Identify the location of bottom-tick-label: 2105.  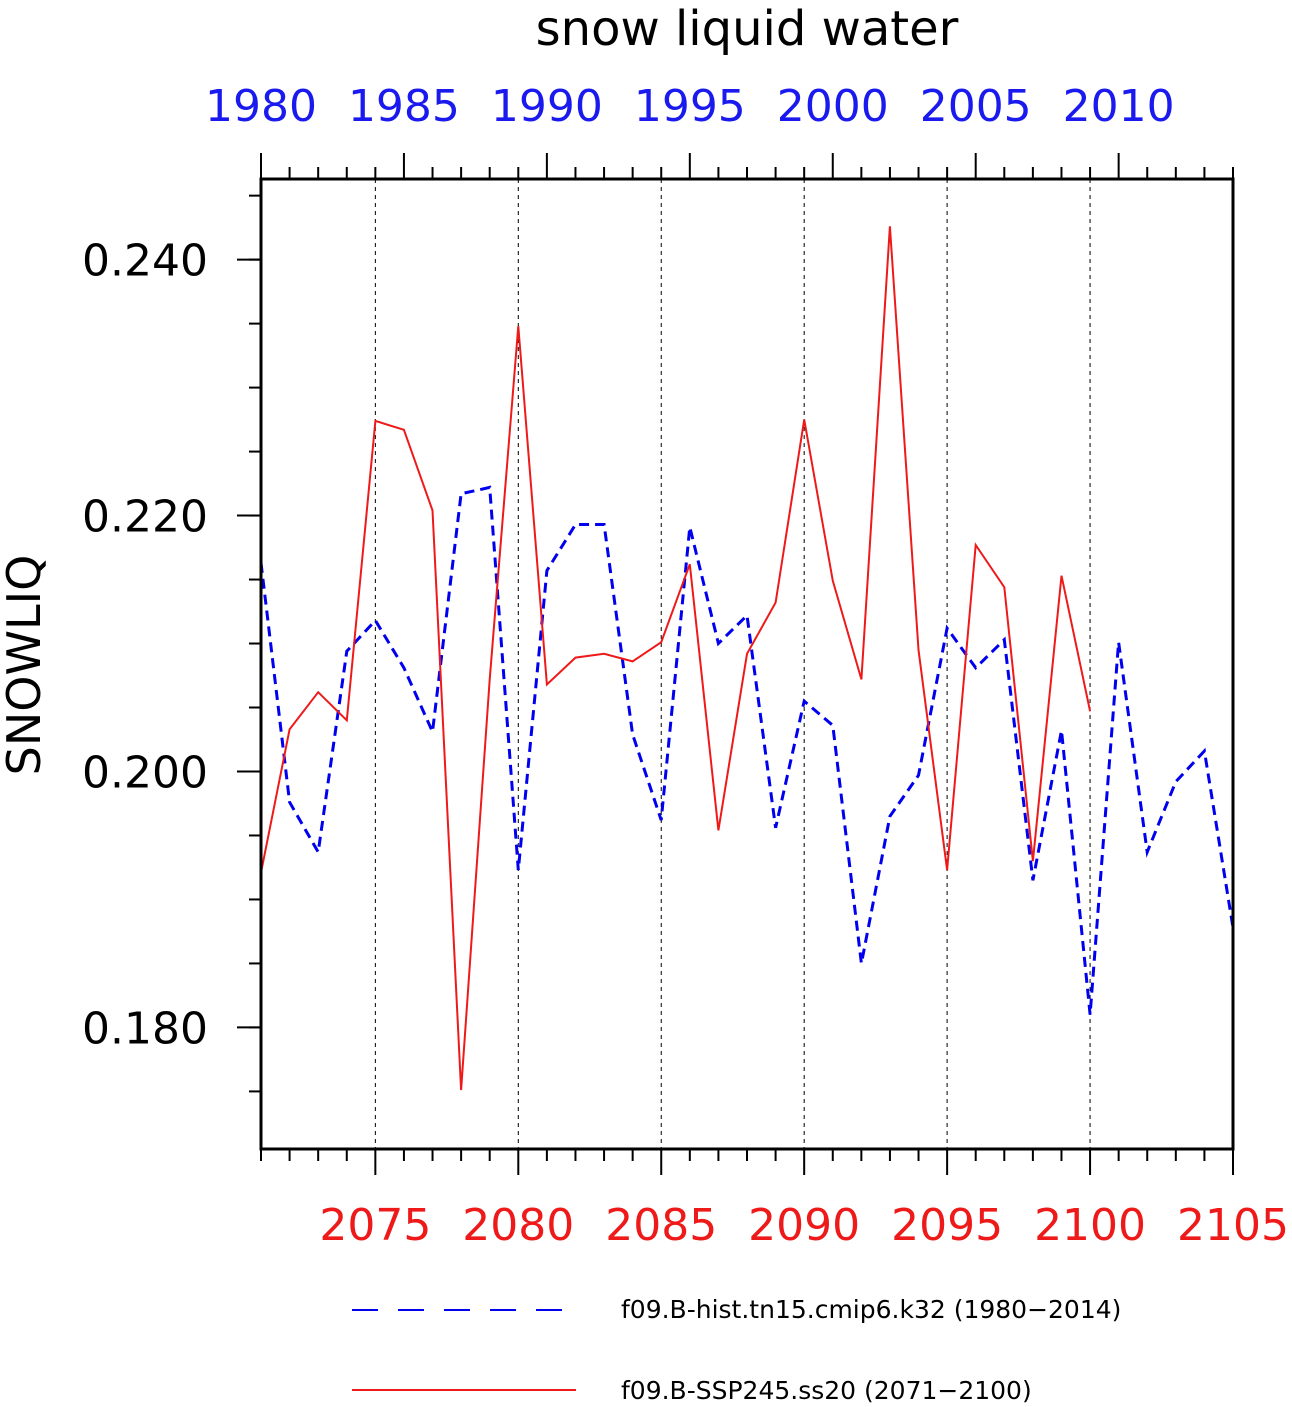
(1233, 1225).